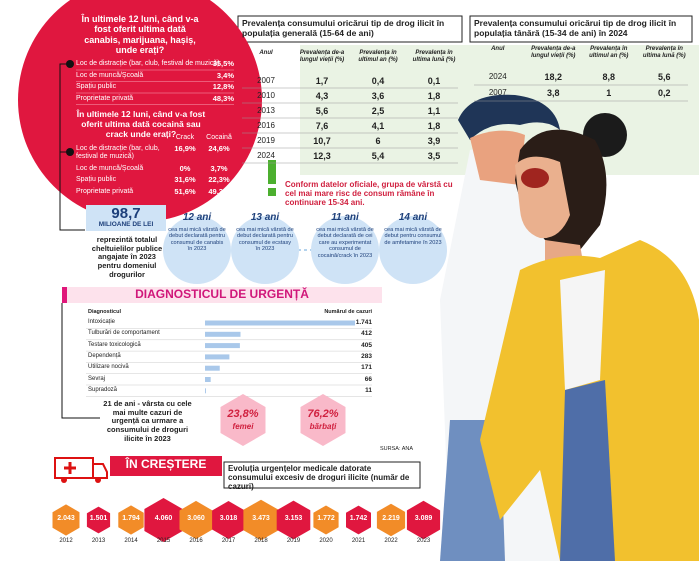 The width and height of the screenshot is (699, 561). What do you see at coordinates (378, 96) in the screenshot?
I see `cell: 3,6` at bounding box center [378, 96].